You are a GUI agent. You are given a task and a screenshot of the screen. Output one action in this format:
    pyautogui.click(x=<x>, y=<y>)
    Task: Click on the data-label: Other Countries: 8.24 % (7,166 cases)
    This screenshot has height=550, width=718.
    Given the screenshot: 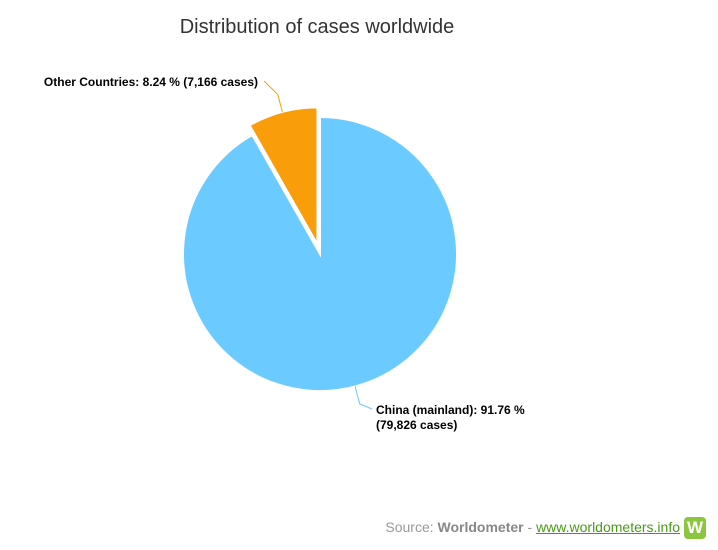 What is the action you would take?
    pyautogui.click(x=150, y=82)
    